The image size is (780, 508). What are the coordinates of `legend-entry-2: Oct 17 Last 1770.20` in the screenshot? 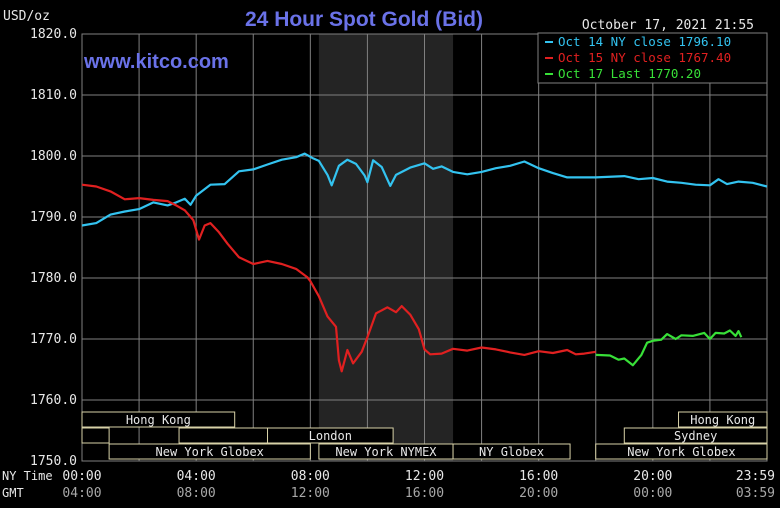 It's located at (629, 73).